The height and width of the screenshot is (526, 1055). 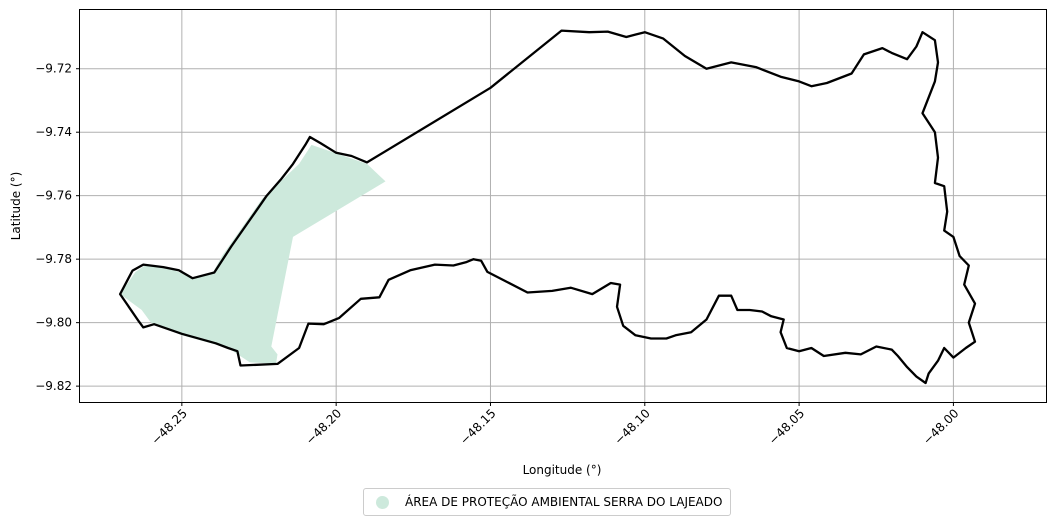 What do you see at coordinates (16, 206) in the screenshot?
I see `y-axis-label: Latitude (°)` at bounding box center [16, 206].